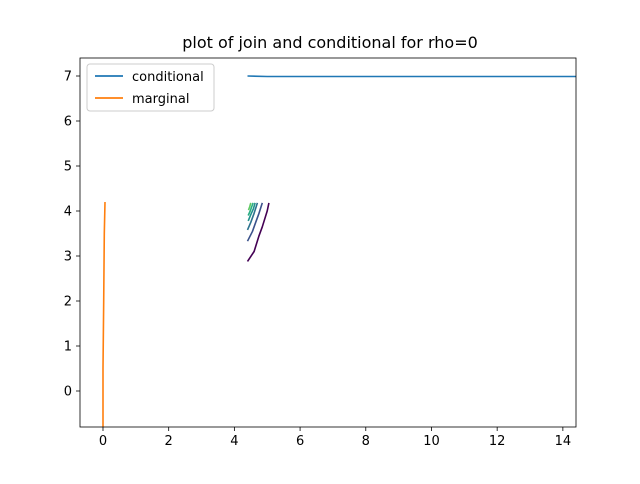 Image resolution: width=640 pixels, height=484 pixels. Describe the element at coordinates (68, 347) in the screenshot. I see `y-tick-label: 1` at that location.